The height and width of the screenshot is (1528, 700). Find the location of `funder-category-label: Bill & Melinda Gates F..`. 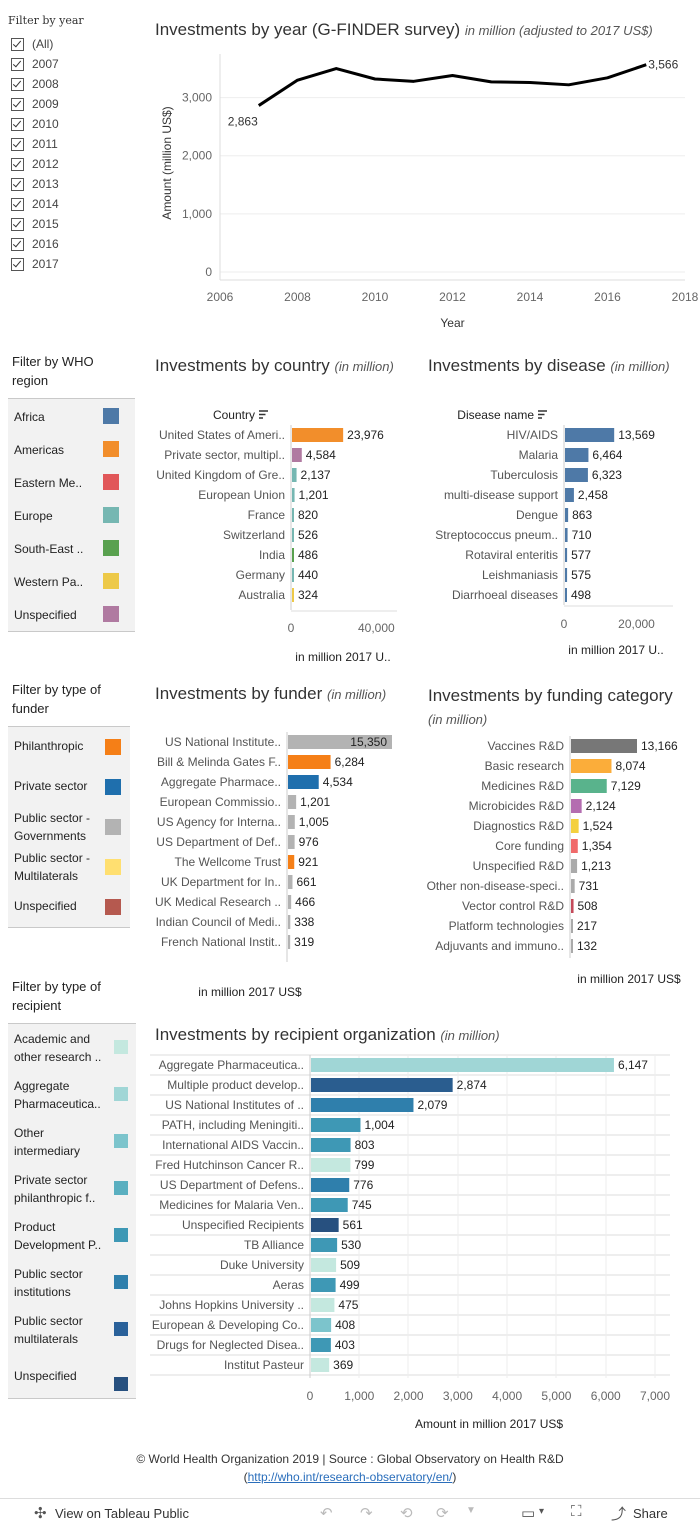

funder-category-label: Bill & Melinda Gates F.. is located at coordinates (219, 762).